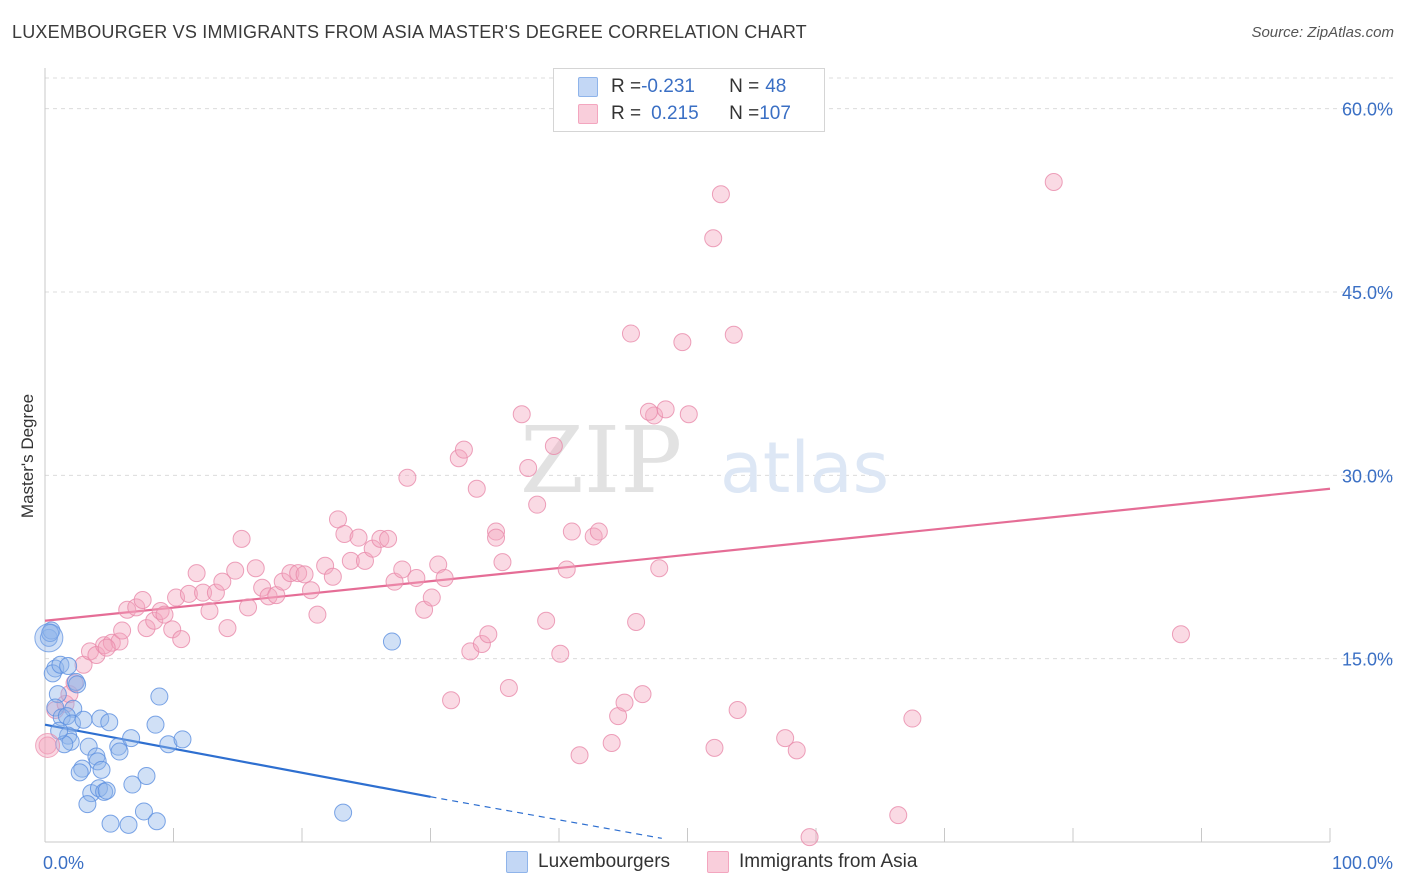 Image resolution: width=1406 pixels, height=892 pixels. I want to click on legend-r-label: R =, so click(626, 113).